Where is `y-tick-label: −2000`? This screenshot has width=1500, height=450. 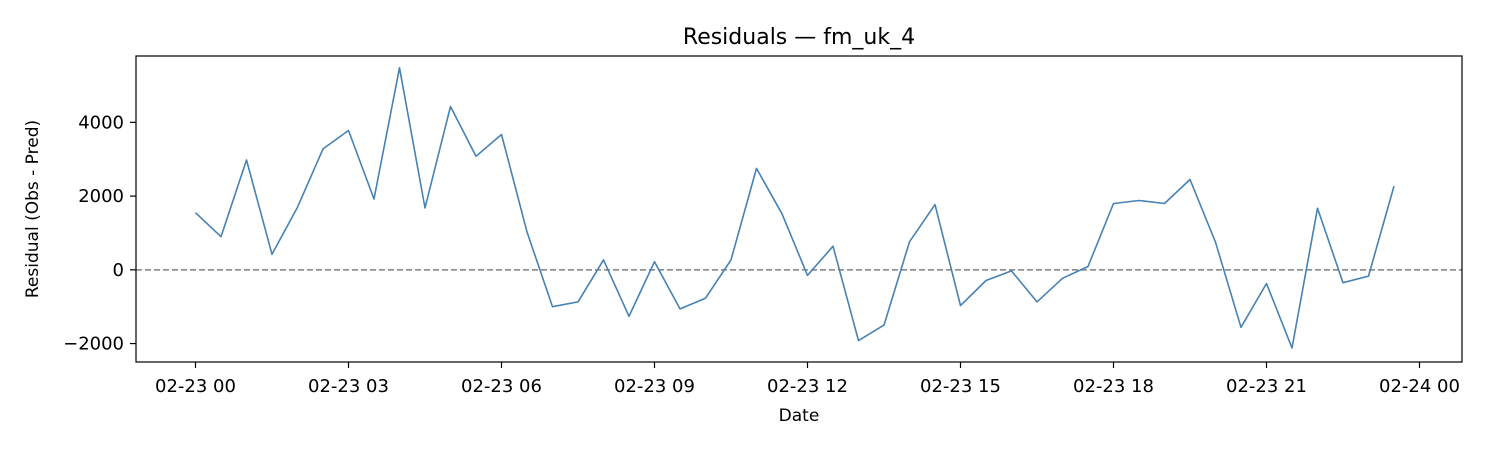
y-tick-label: −2000 is located at coordinates (93, 344).